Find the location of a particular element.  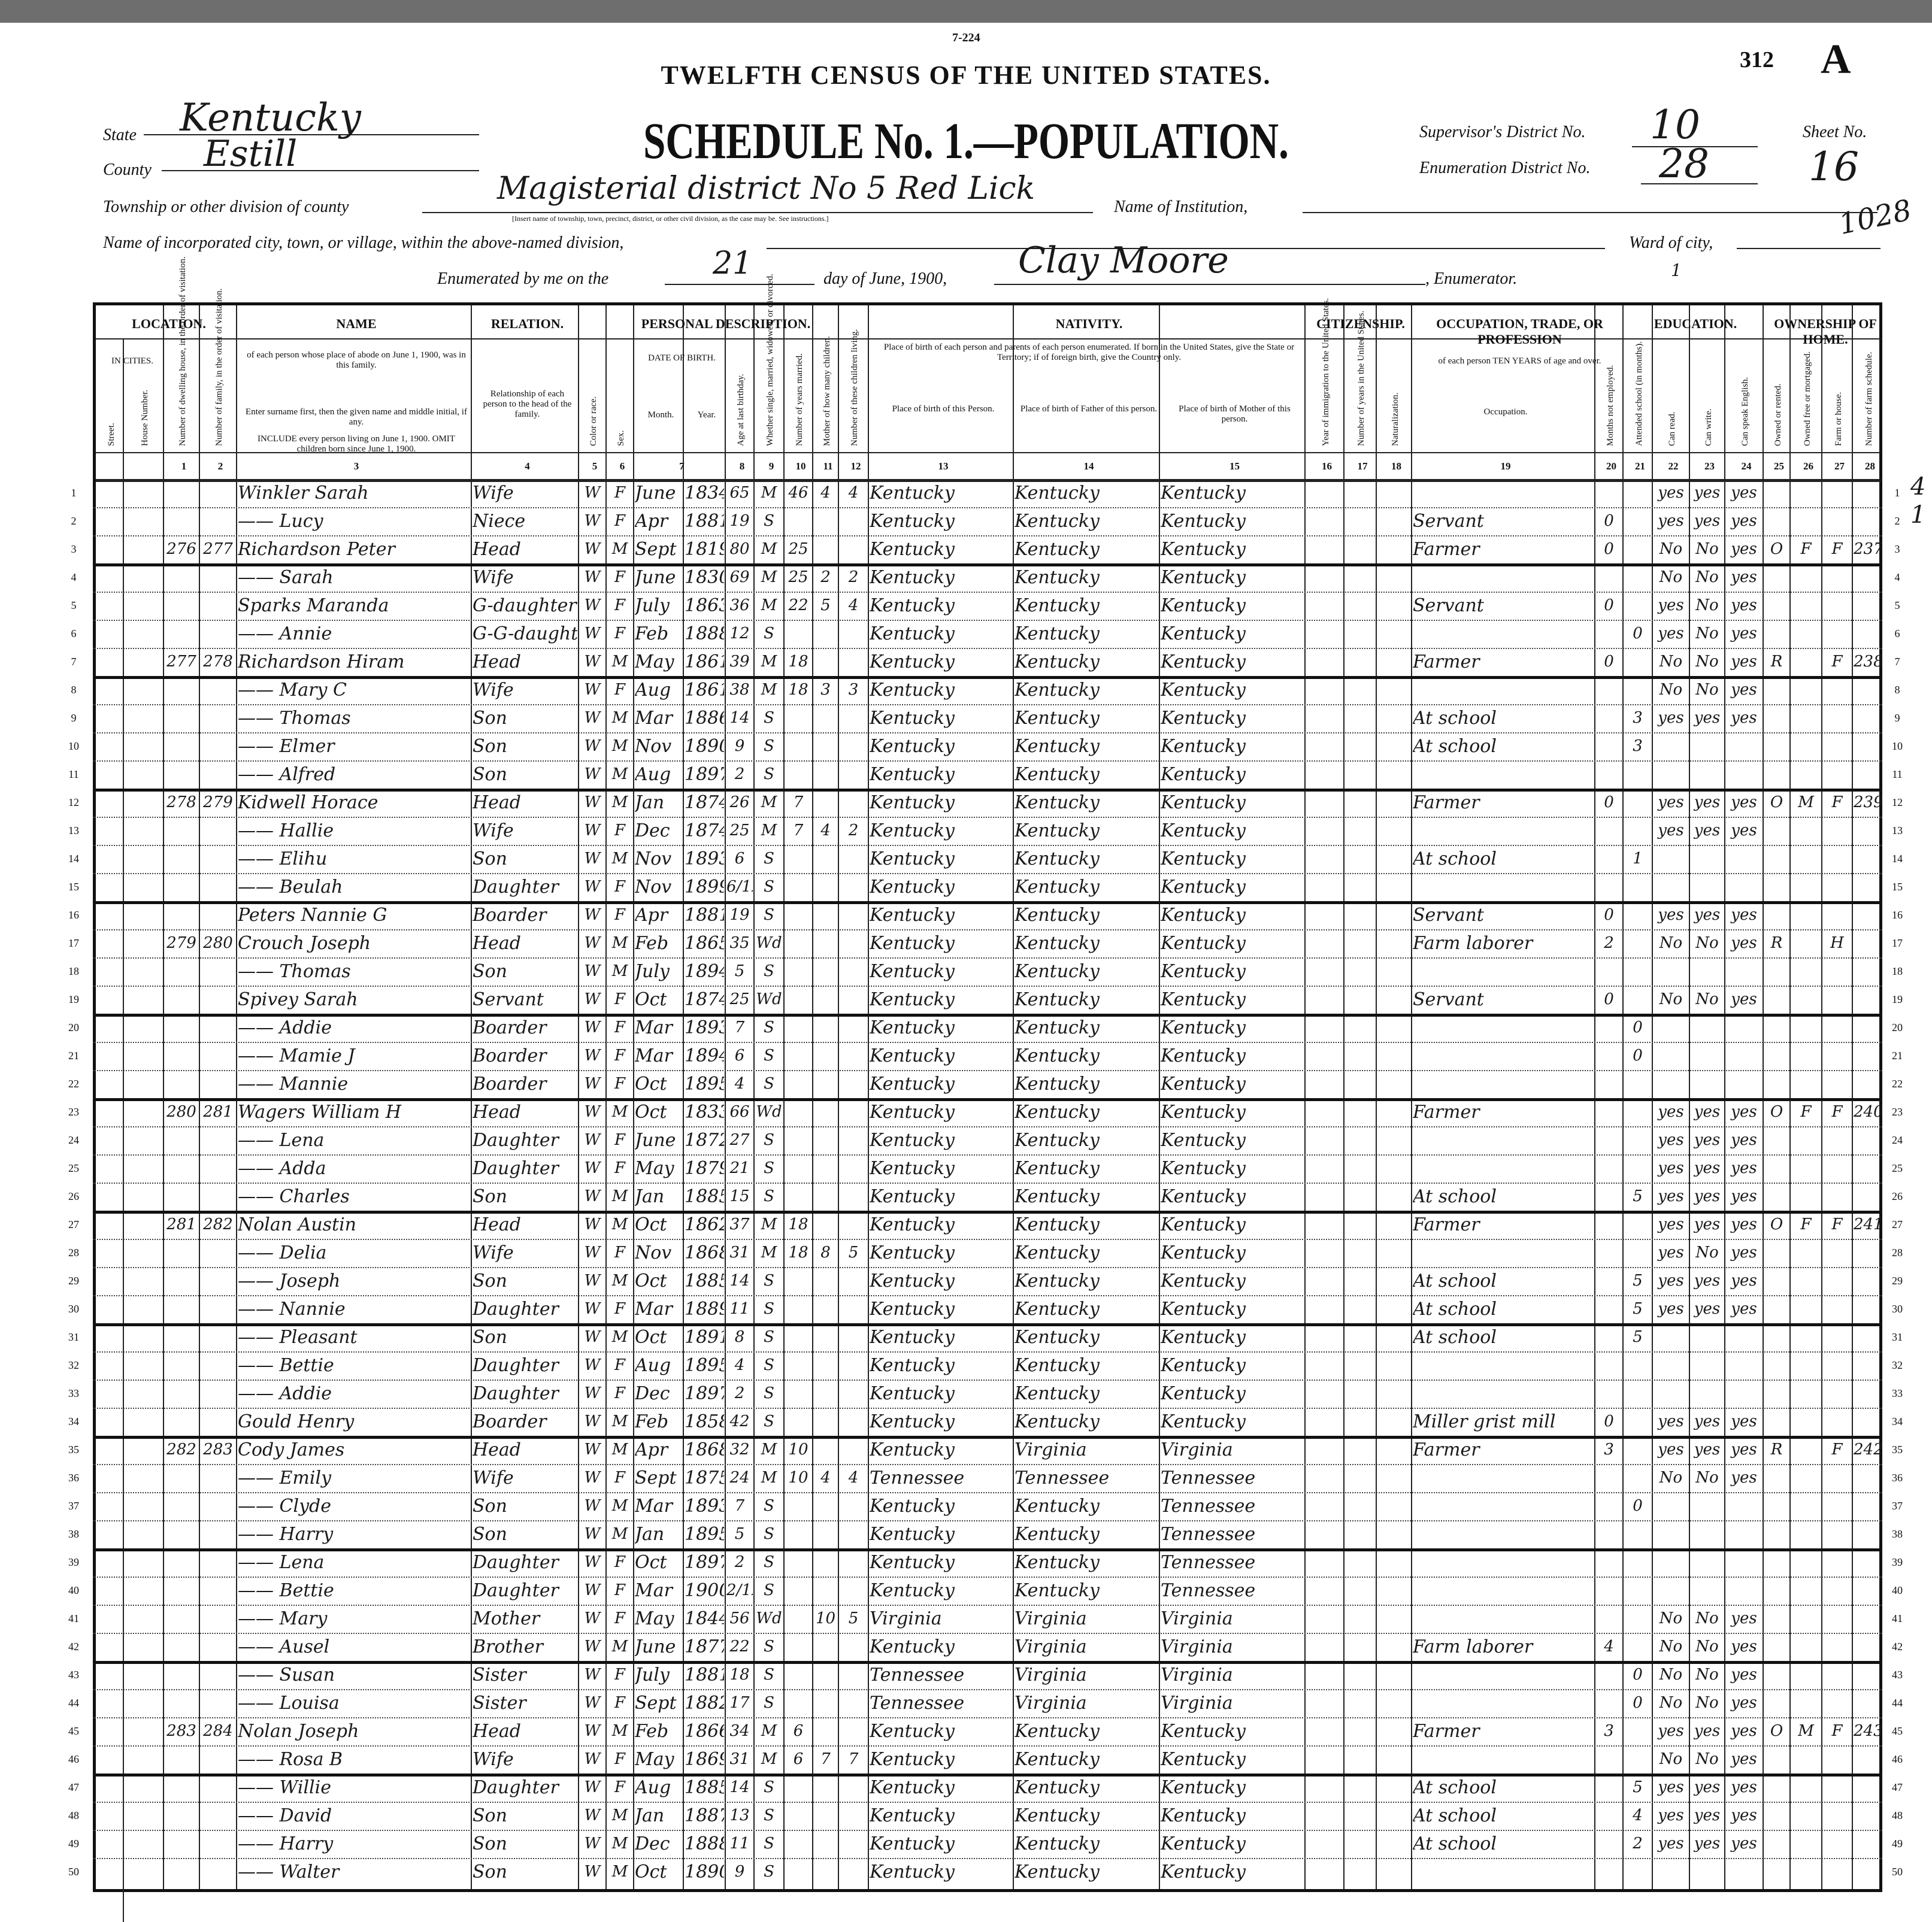

cell-occ: Farmer is located at coordinates (1446, 1731).